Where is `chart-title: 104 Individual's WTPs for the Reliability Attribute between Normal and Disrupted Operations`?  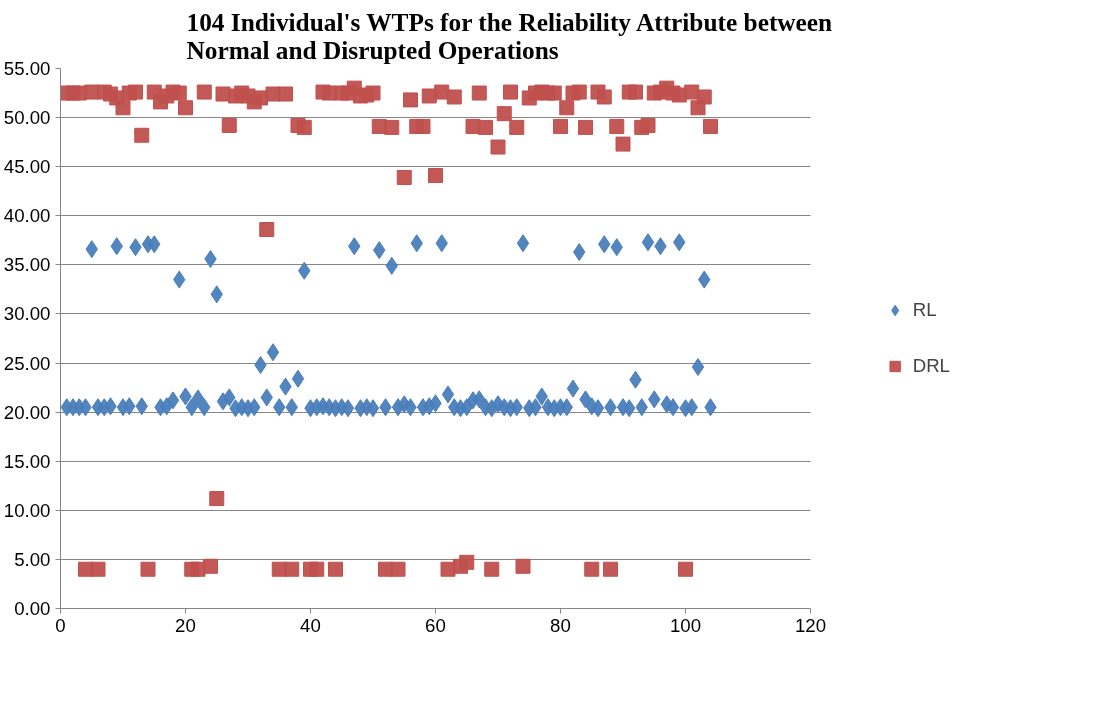 chart-title: 104 Individual's WTPs for the Reliability Attribute between Normal and Disrupted Operations is located at coordinates (509, 35).